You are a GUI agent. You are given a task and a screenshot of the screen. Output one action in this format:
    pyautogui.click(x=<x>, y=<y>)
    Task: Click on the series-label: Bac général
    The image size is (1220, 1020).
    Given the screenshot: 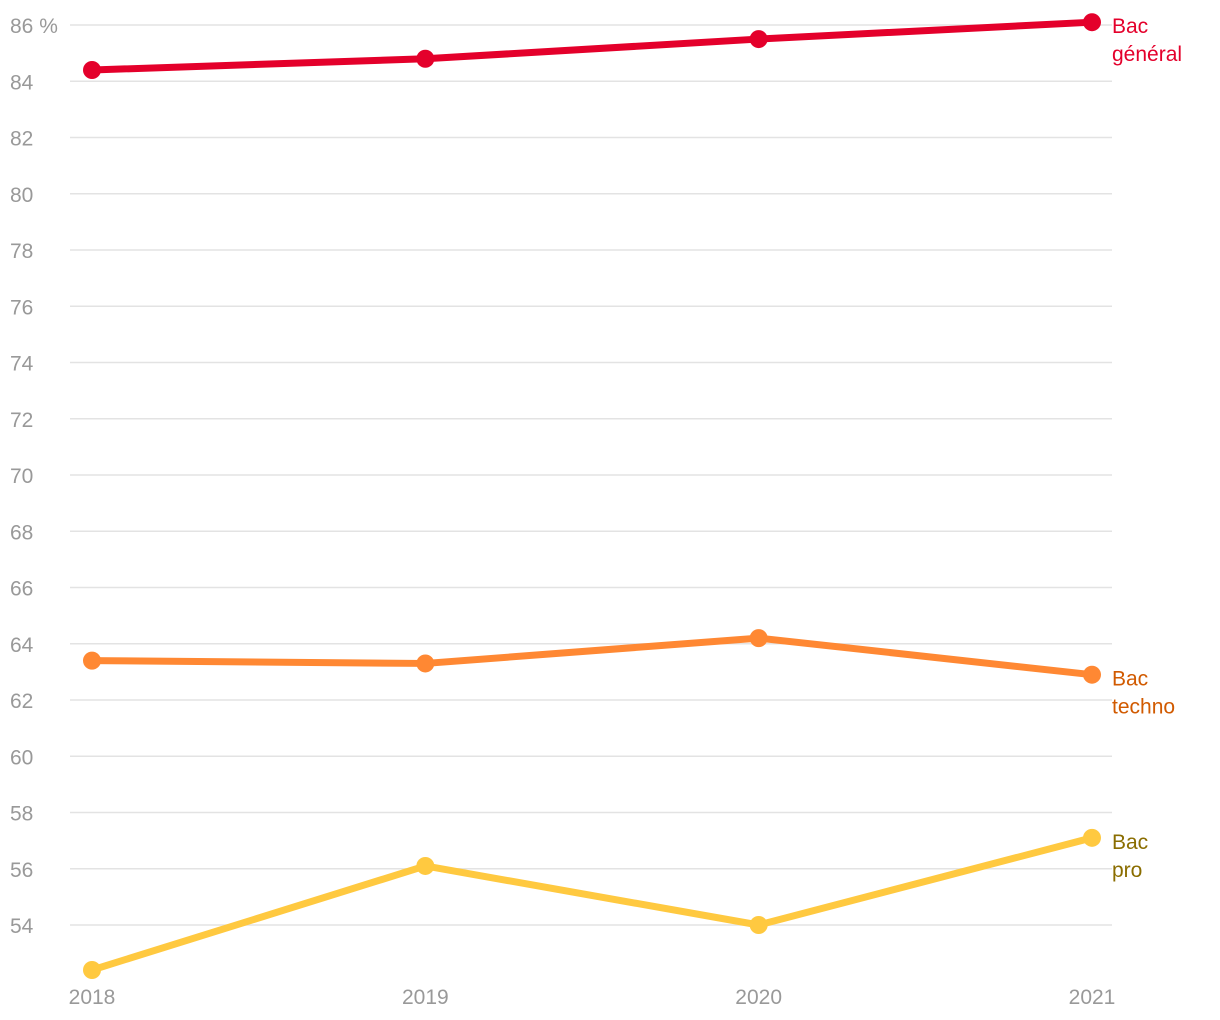 What is the action you would take?
    pyautogui.click(x=1147, y=40)
    